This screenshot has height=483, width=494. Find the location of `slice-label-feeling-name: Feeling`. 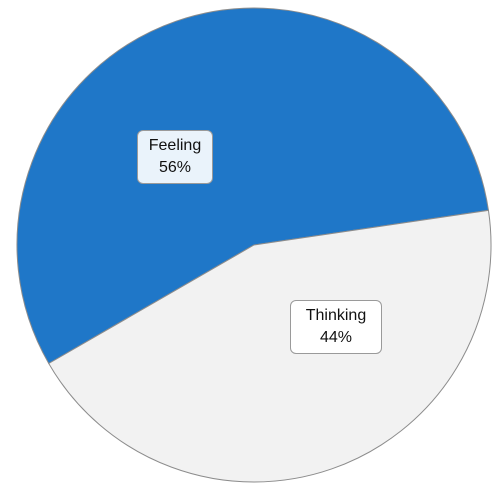

slice-label-feeling-name: Feeling is located at coordinates (175, 145).